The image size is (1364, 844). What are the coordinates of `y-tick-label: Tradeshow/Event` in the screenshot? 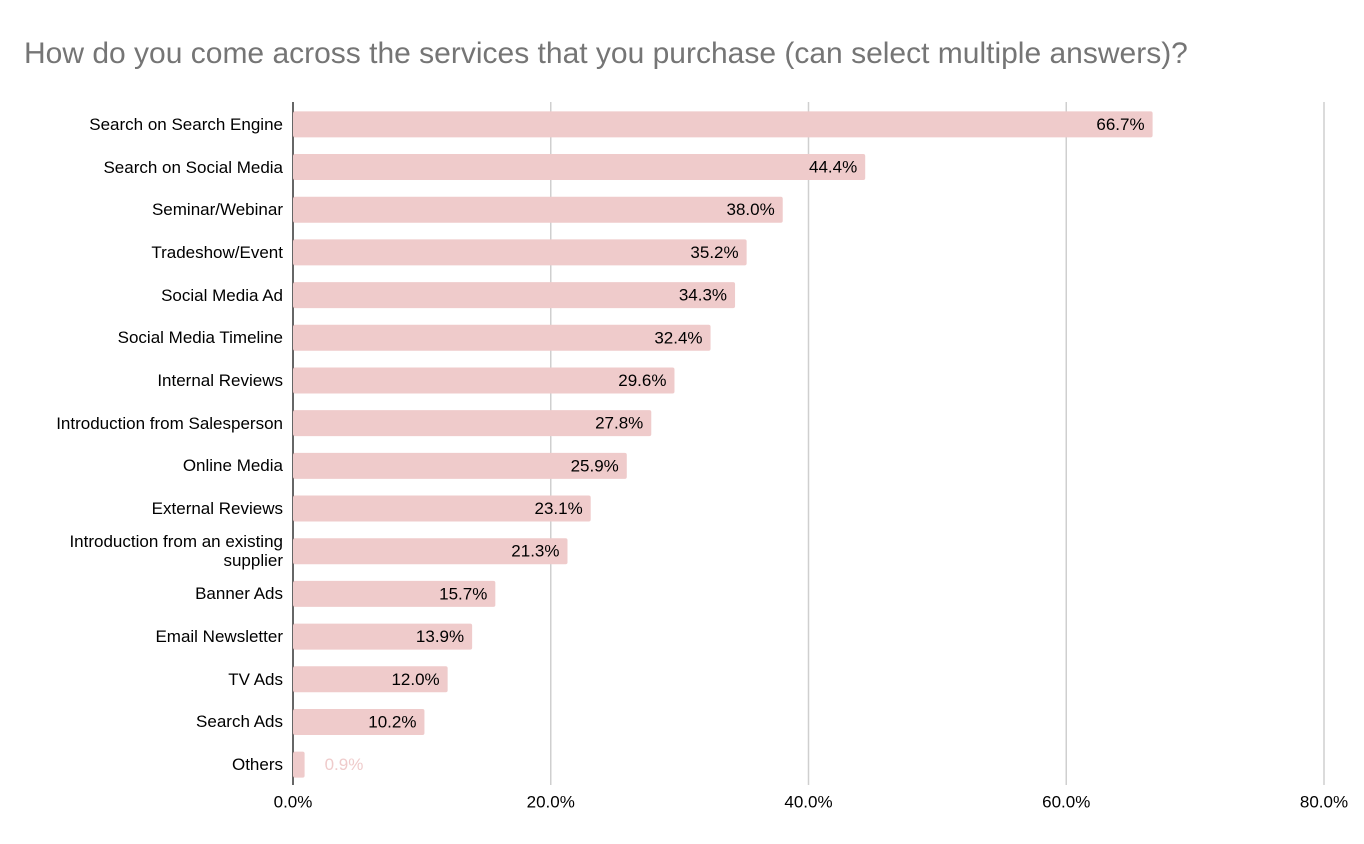 It's located at (217, 252).